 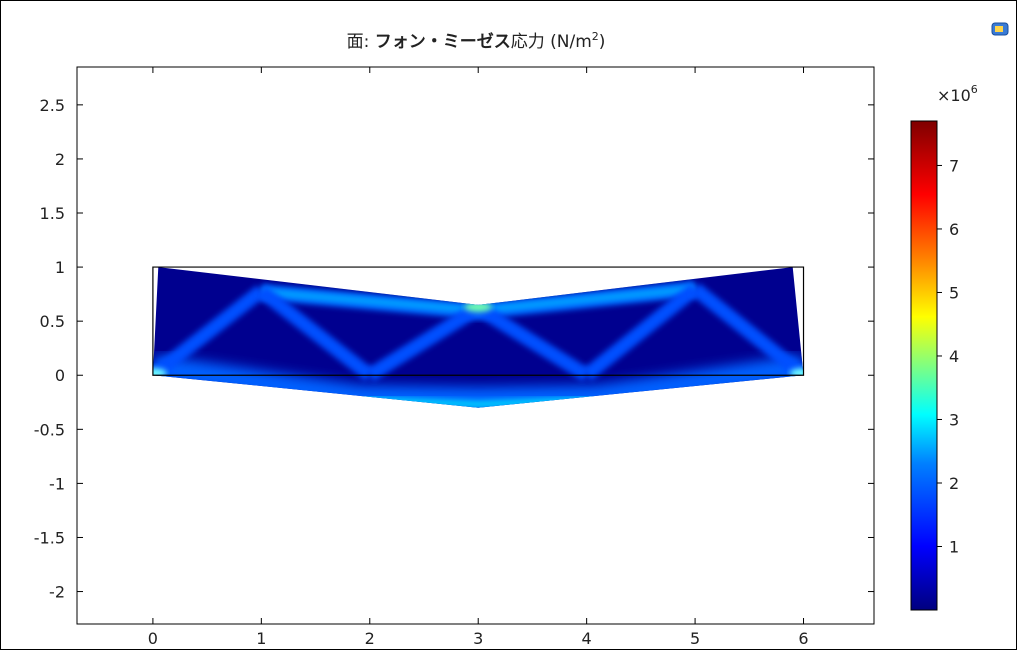 I want to click on x-tick-label: 5, so click(x=695, y=638).